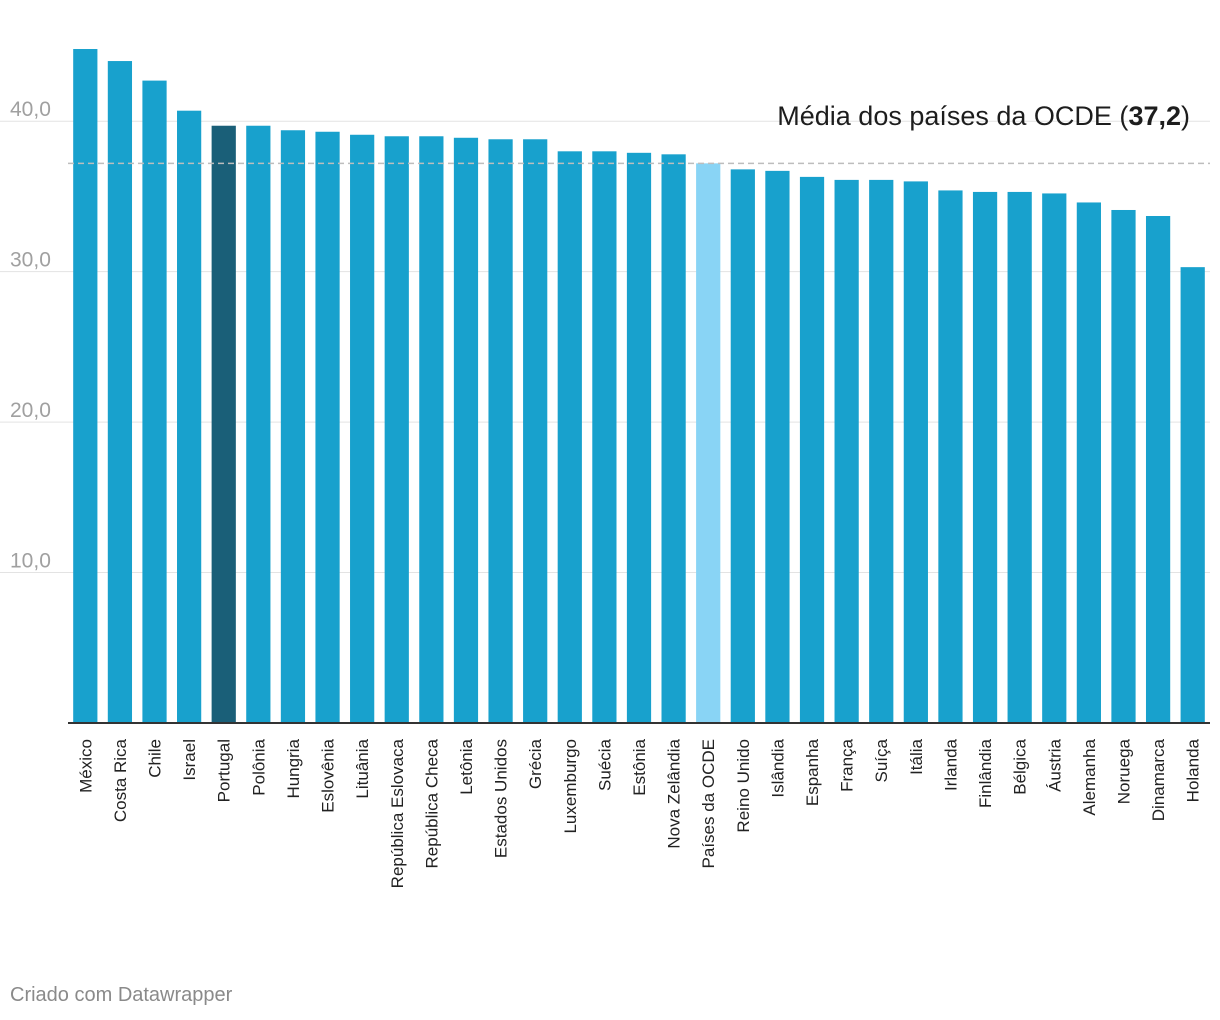  What do you see at coordinates (743, 786) in the screenshot?
I see `x-tick-label: Reino Unido` at bounding box center [743, 786].